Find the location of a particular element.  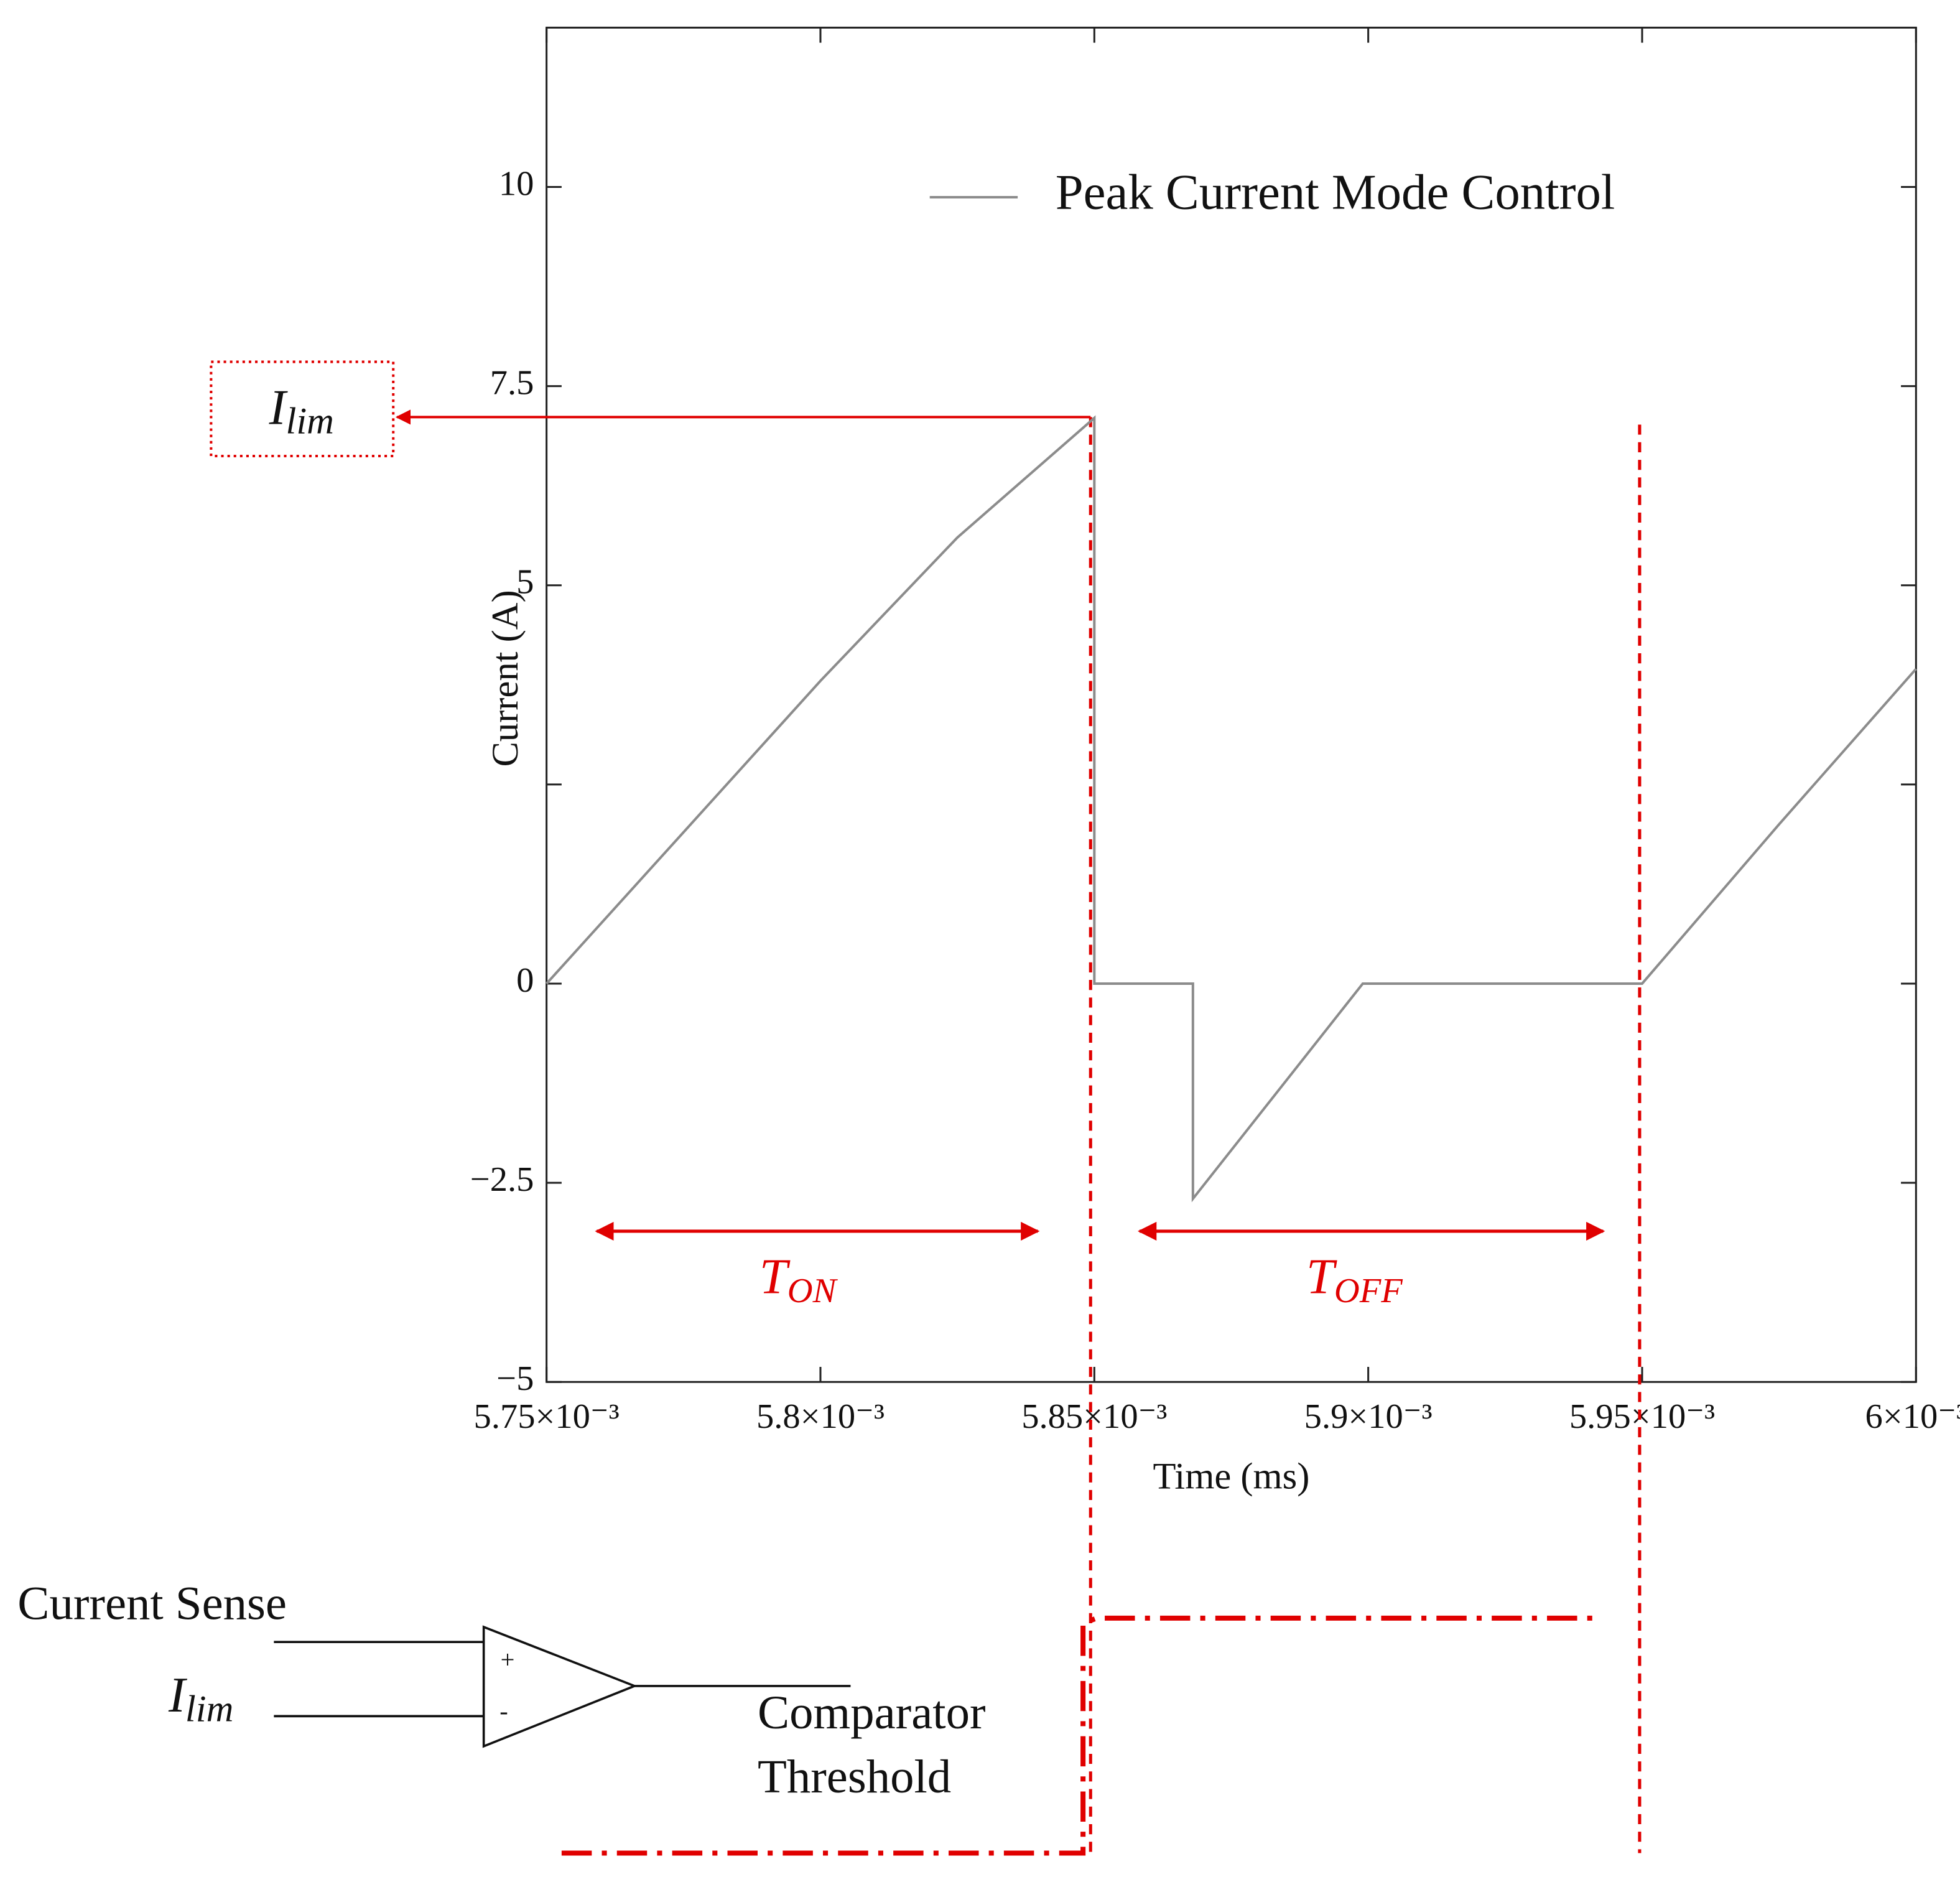

toff-label: TOFF is located at coordinates (1354, 1279).